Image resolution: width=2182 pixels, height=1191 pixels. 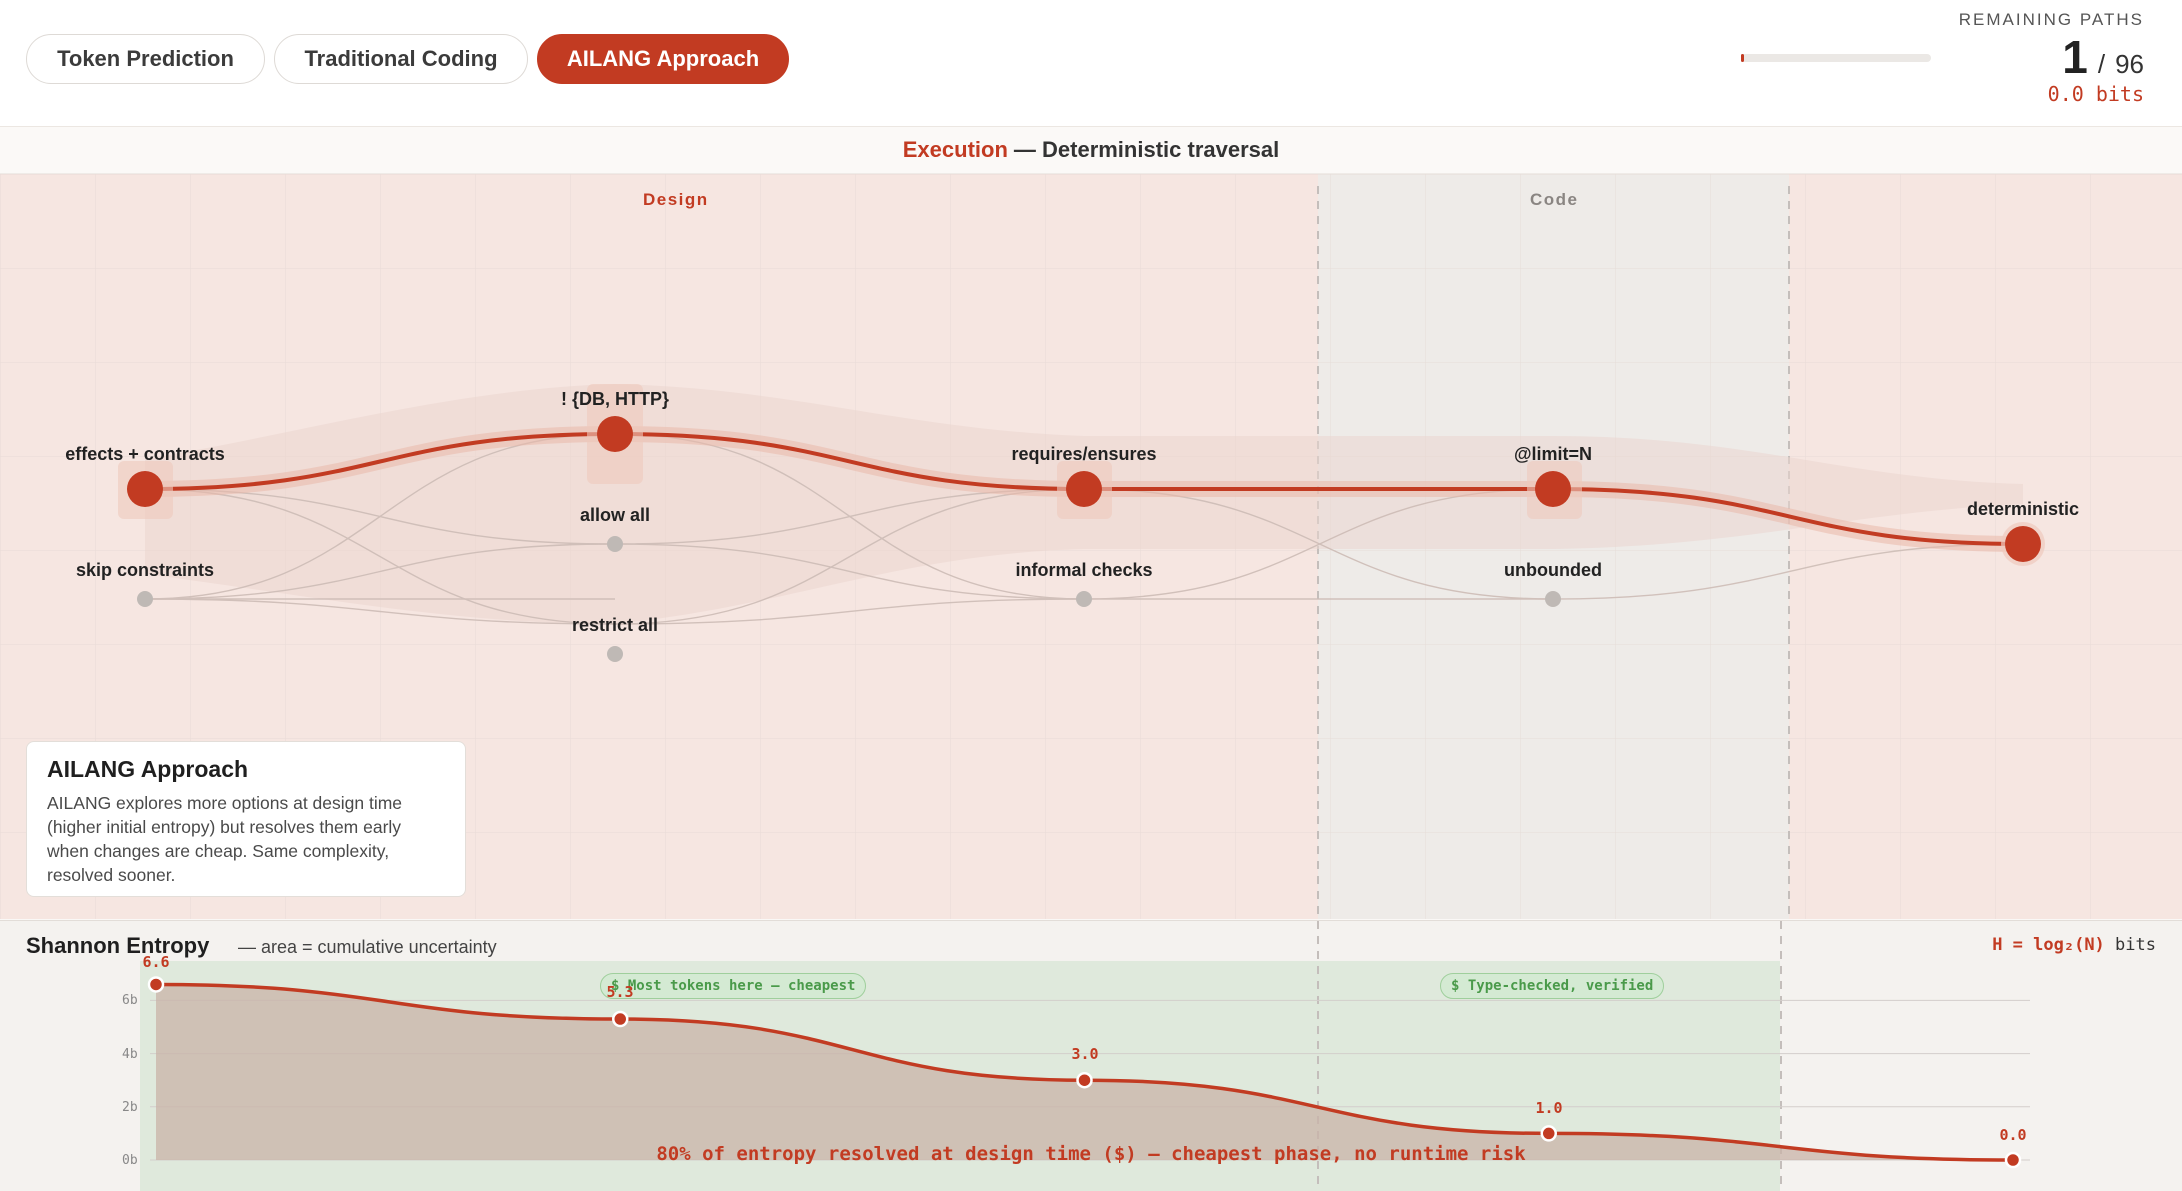 I want to click on label-deterministic: deterministic, so click(x=2023, y=509).